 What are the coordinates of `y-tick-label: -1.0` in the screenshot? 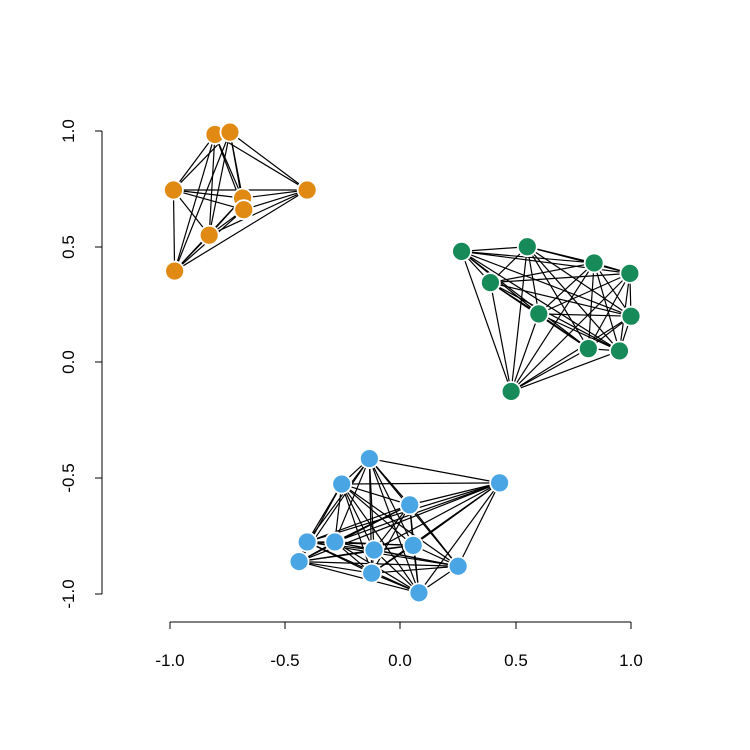 It's located at (68, 593).